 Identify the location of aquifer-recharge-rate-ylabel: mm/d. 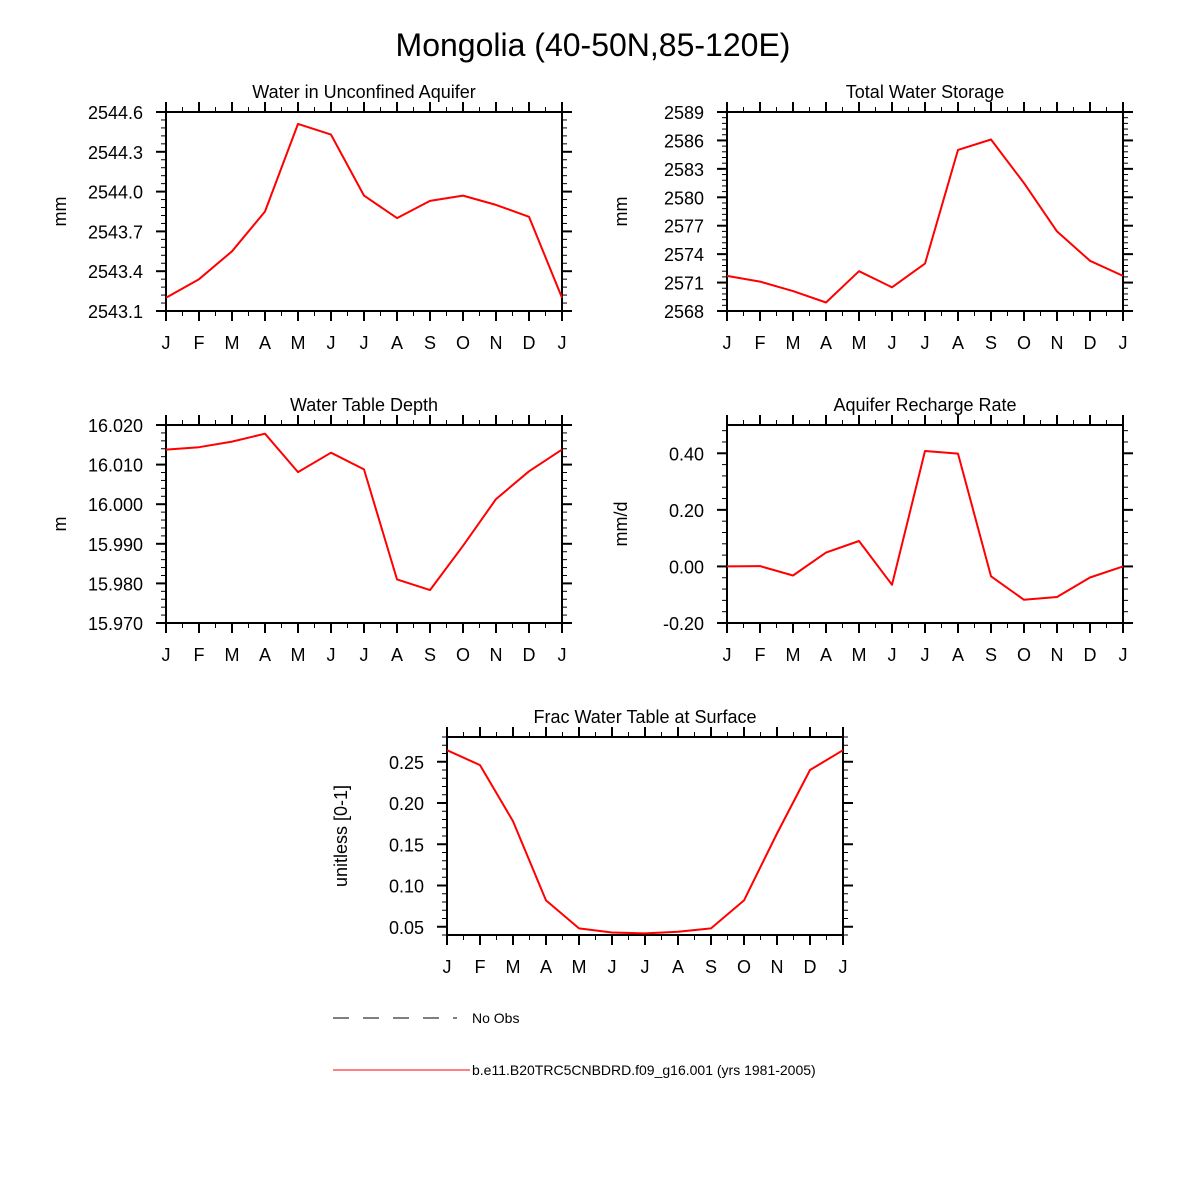
(621, 524).